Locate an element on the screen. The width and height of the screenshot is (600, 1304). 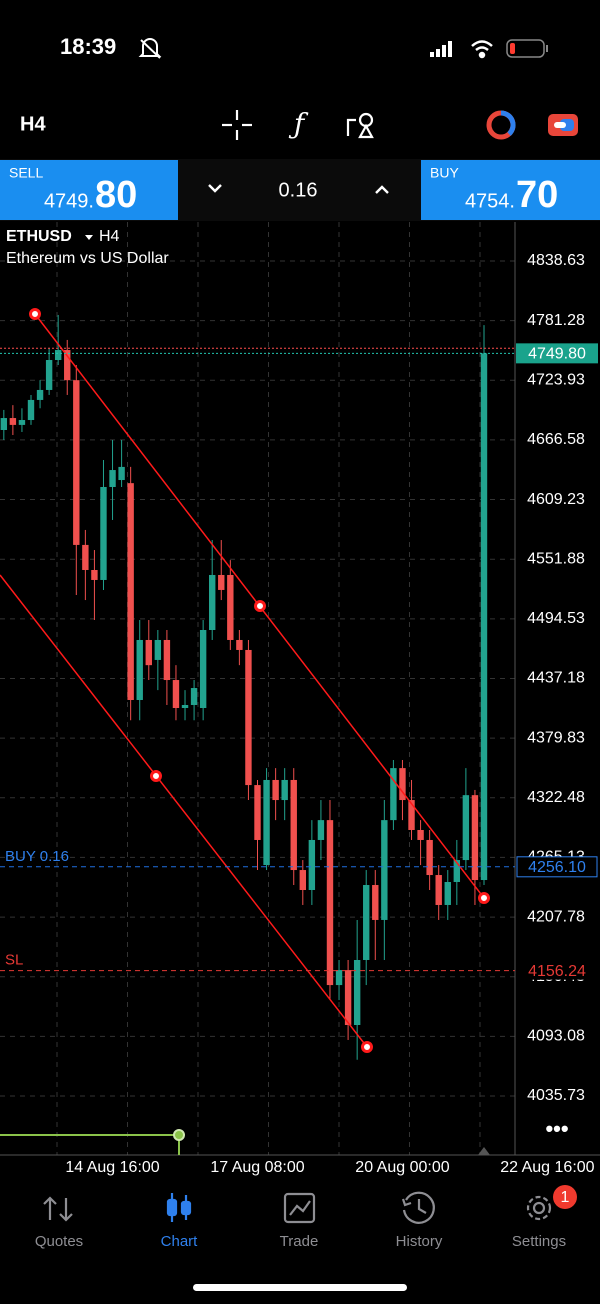
status-time: 18:39 is located at coordinates (88, 46).